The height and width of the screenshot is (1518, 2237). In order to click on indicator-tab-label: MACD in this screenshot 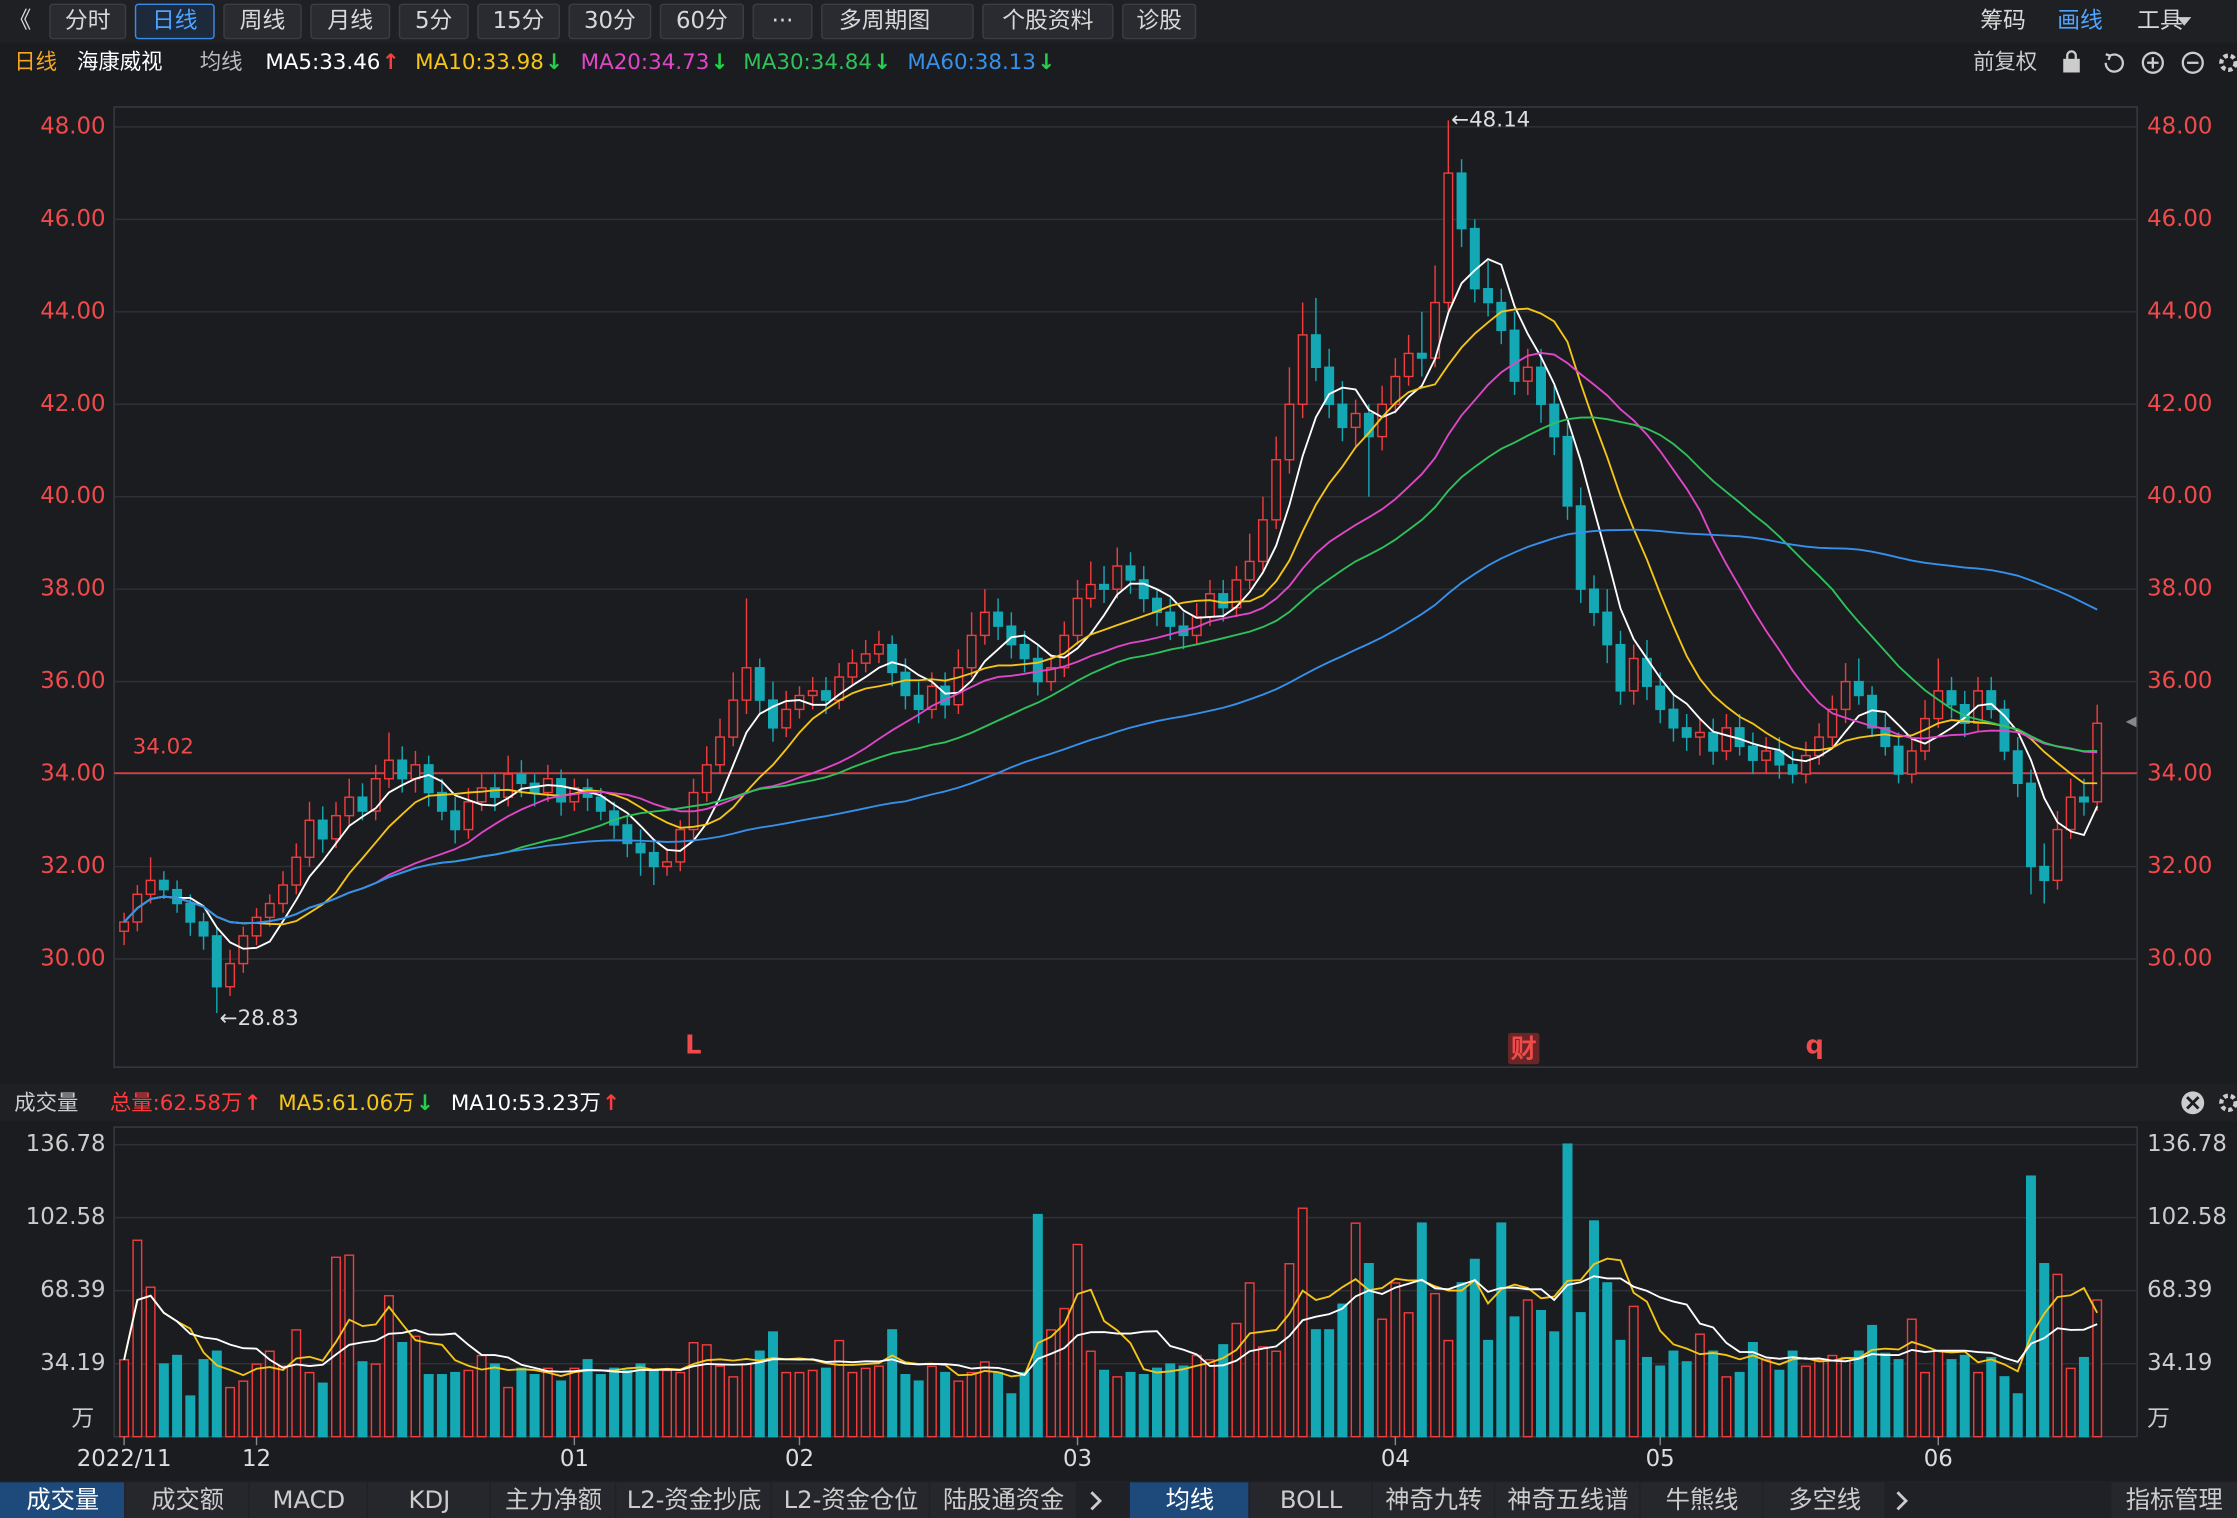, I will do `click(309, 1499)`.